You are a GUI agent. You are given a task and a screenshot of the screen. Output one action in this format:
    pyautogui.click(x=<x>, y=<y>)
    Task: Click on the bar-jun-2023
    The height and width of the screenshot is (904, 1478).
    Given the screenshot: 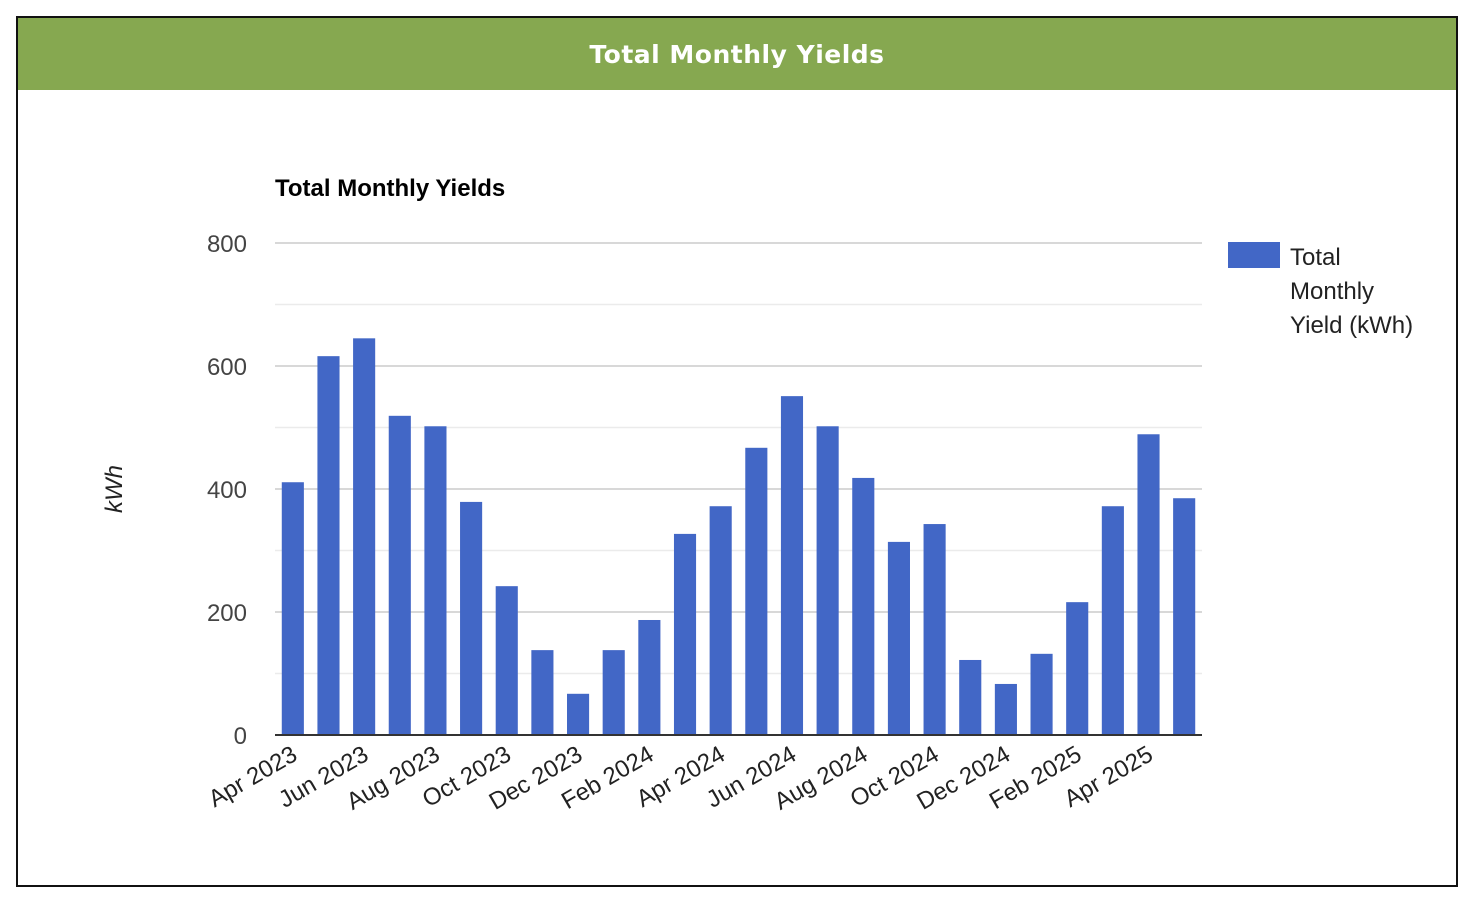 What is the action you would take?
    pyautogui.click(x=364, y=536)
    